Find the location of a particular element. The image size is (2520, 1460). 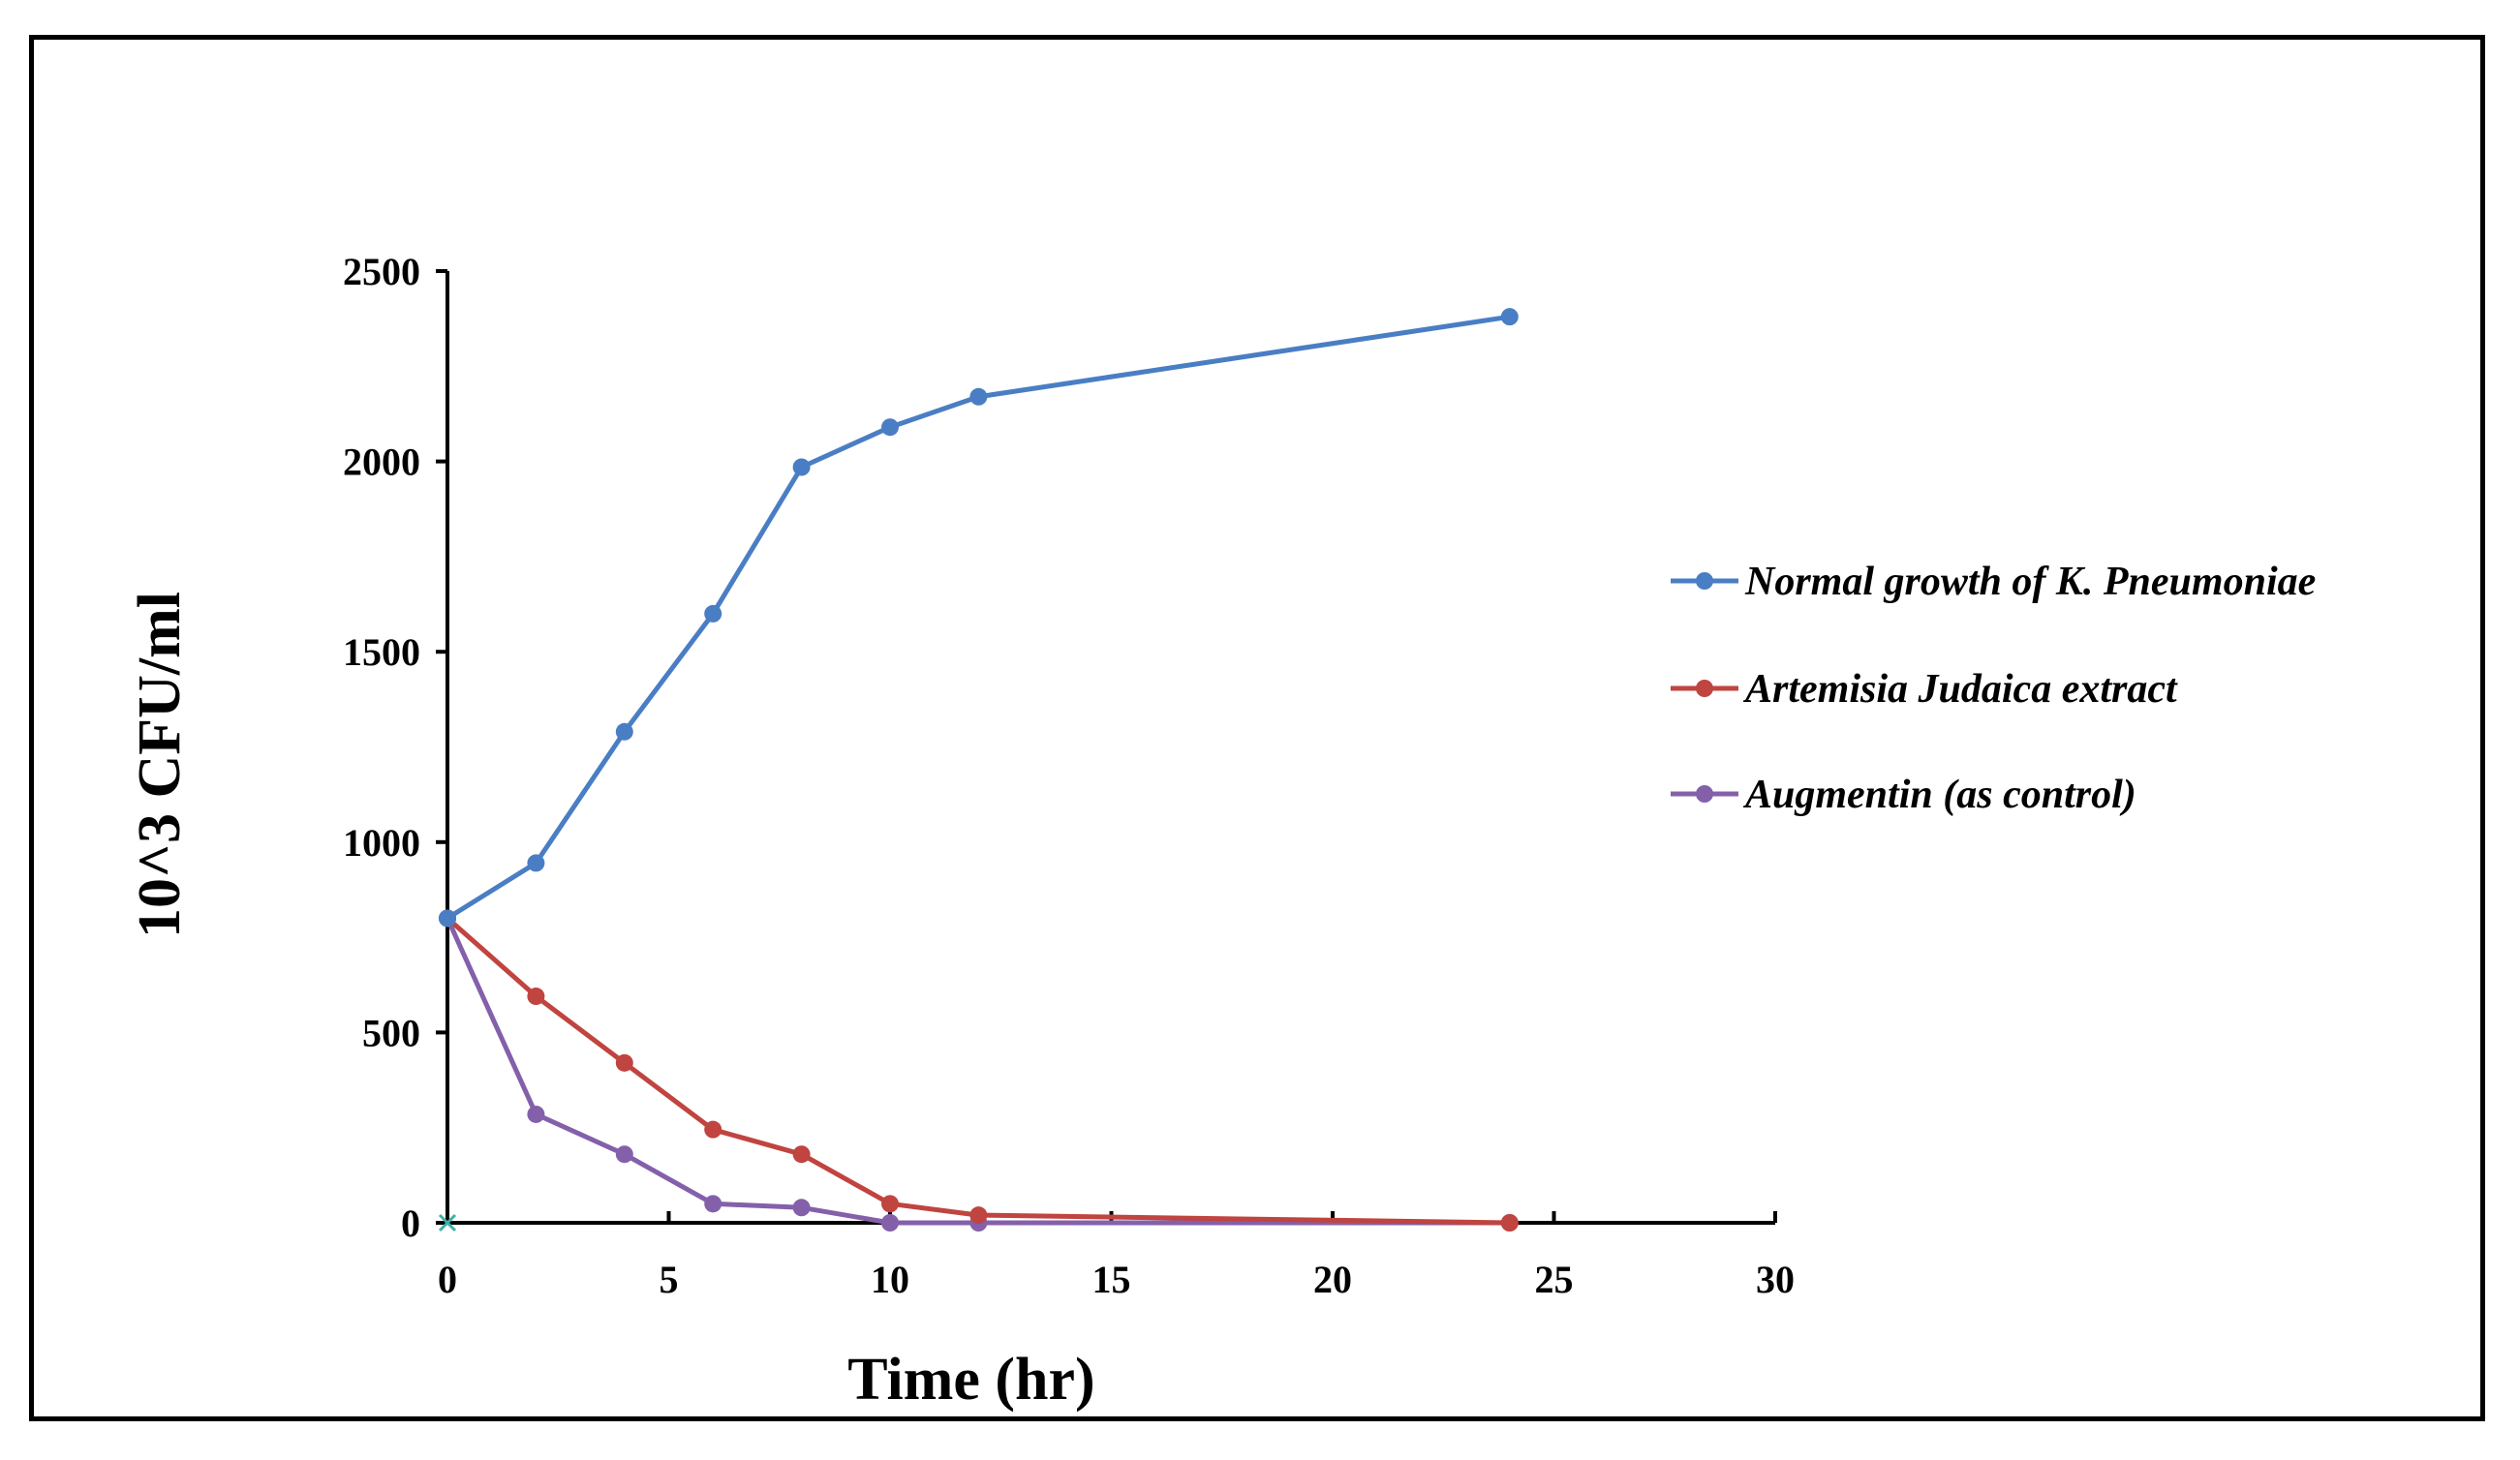

y-tick-labels: 0 500 1000 1500 2000 2500 is located at coordinates (382, 747).